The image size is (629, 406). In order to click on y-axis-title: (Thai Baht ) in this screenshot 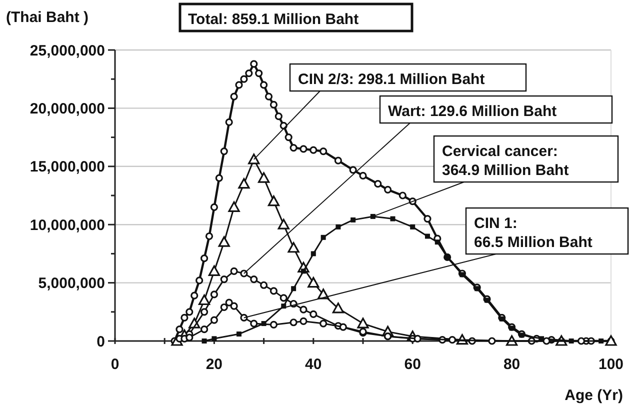, I will do `click(47, 17)`.